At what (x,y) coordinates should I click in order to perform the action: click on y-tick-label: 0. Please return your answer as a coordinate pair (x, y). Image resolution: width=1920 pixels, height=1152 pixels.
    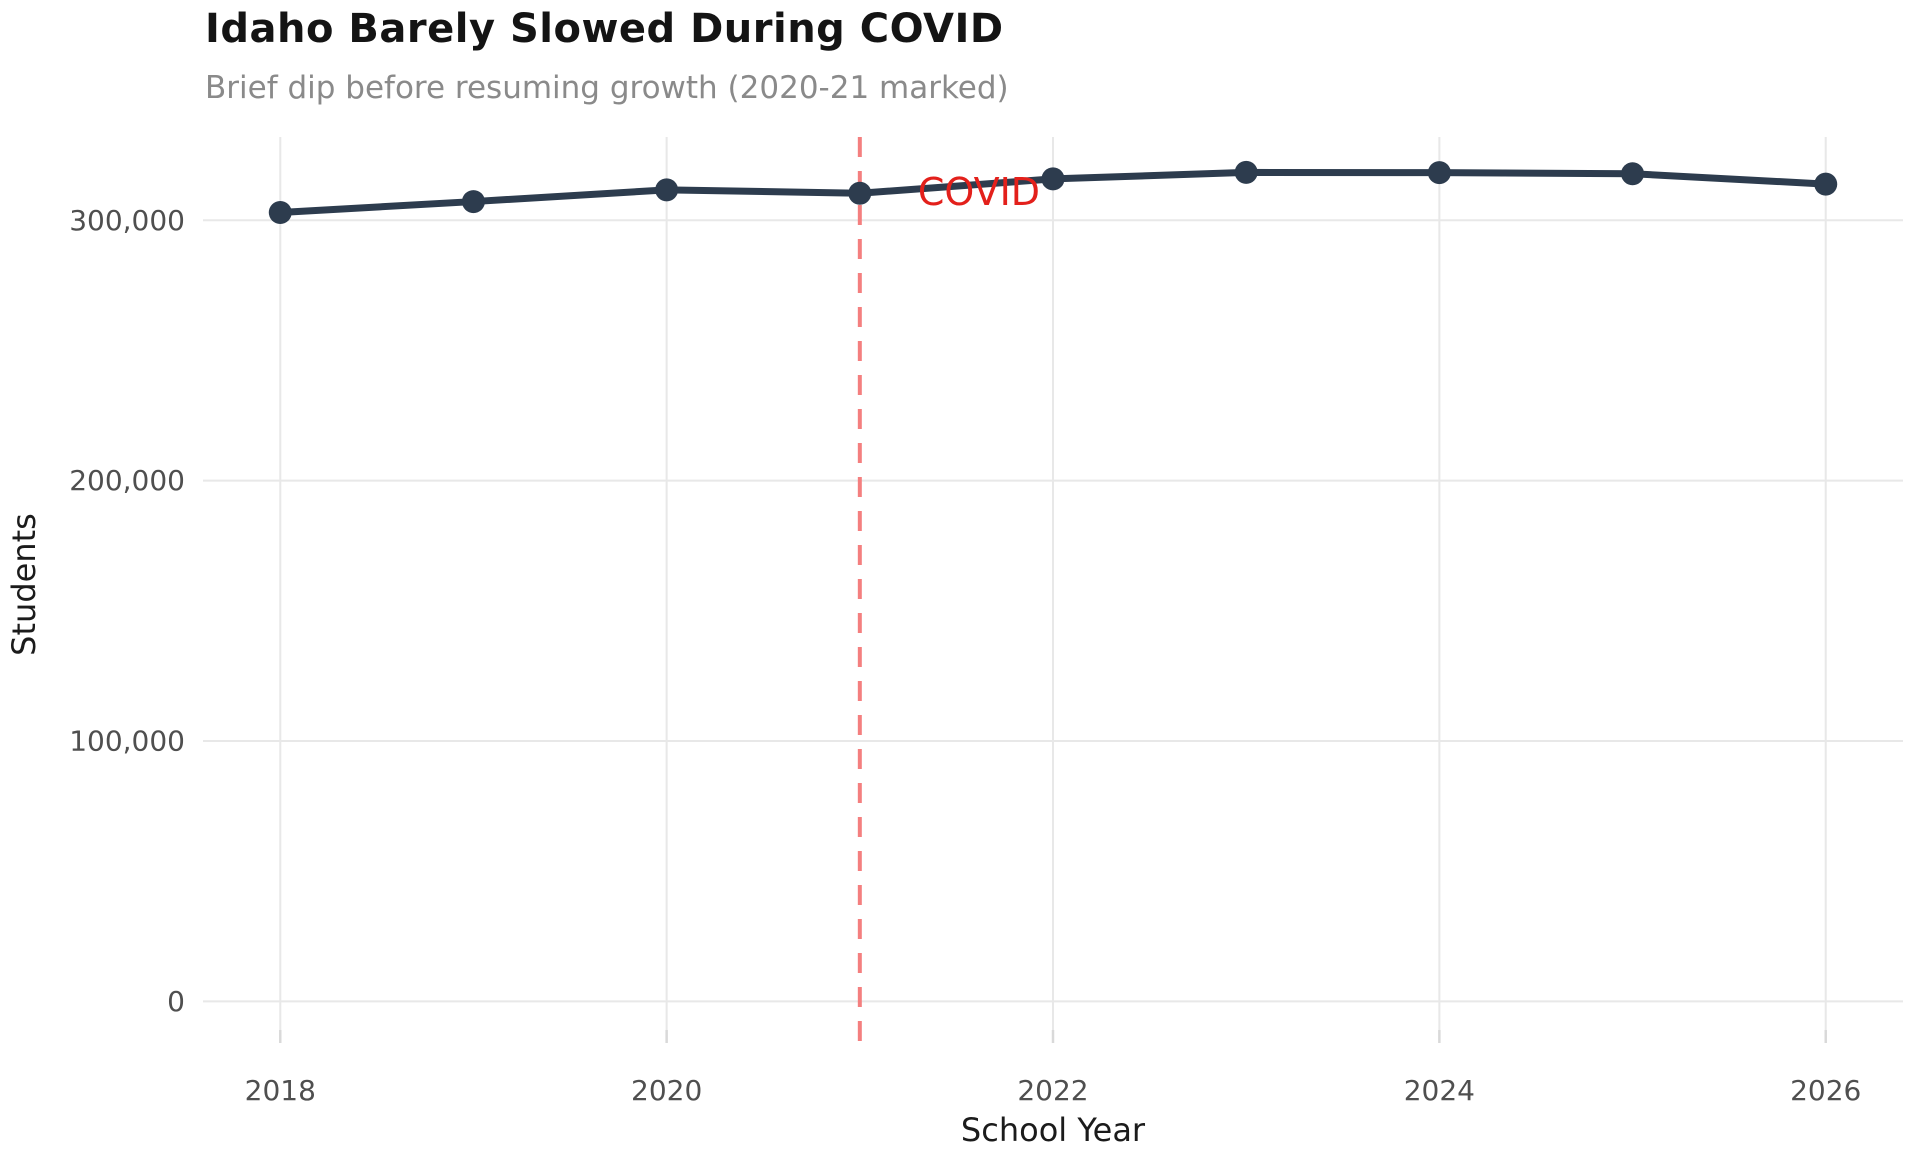
    Looking at the image, I should click on (176, 1001).